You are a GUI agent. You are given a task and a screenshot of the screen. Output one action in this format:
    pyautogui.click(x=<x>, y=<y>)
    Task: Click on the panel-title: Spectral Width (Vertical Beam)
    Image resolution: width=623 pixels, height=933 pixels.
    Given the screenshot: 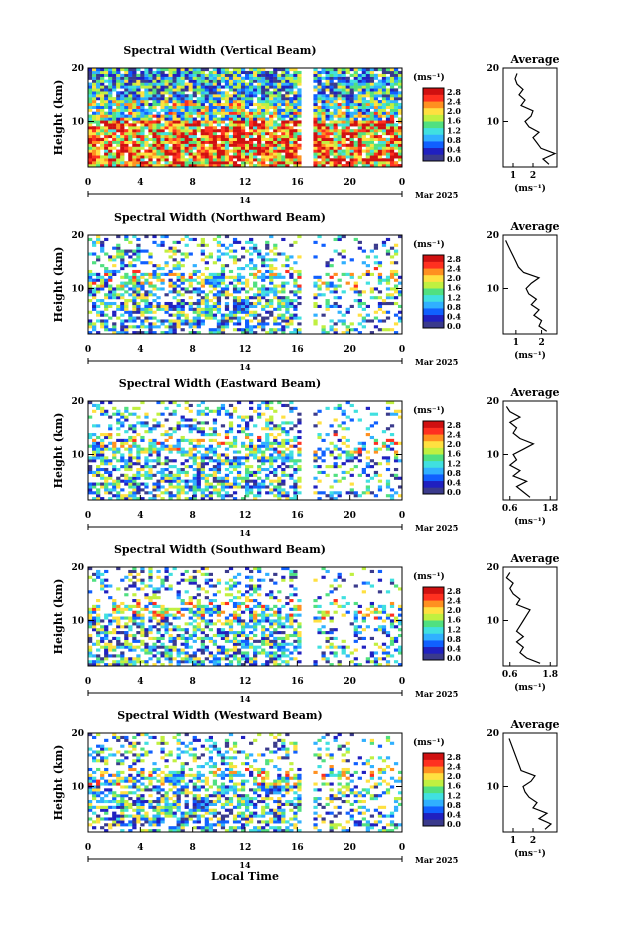 What is the action you would take?
    pyautogui.click(x=219, y=50)
    